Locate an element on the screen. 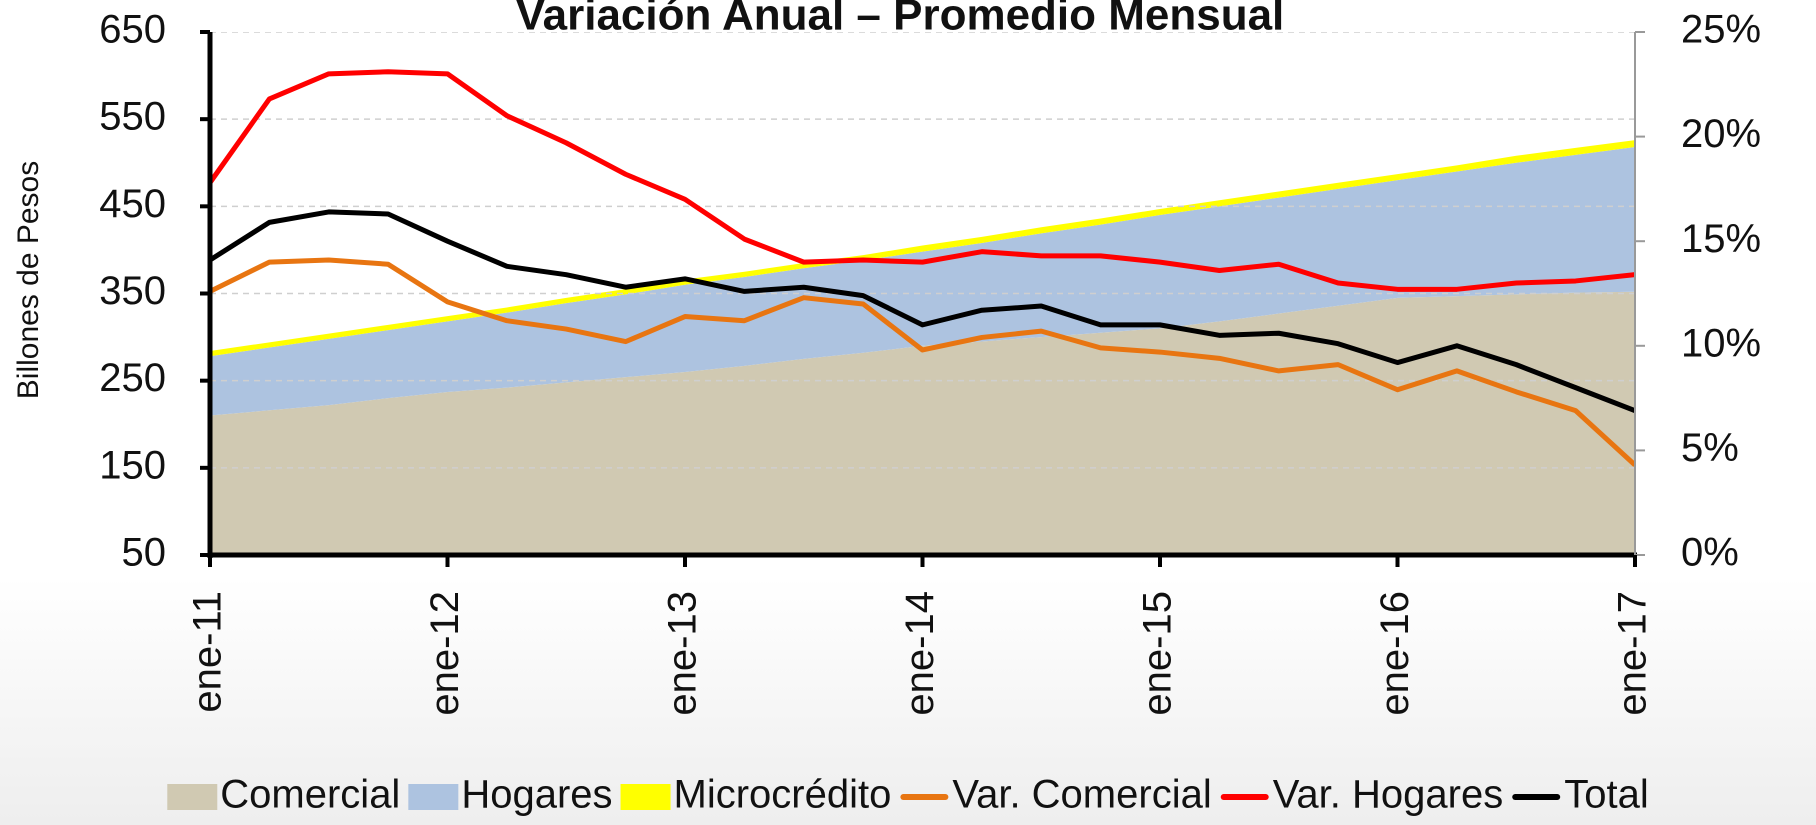 This screenshot has width=1816, height=825. y-tick-label: 650 is located at coordinates (132, 30).